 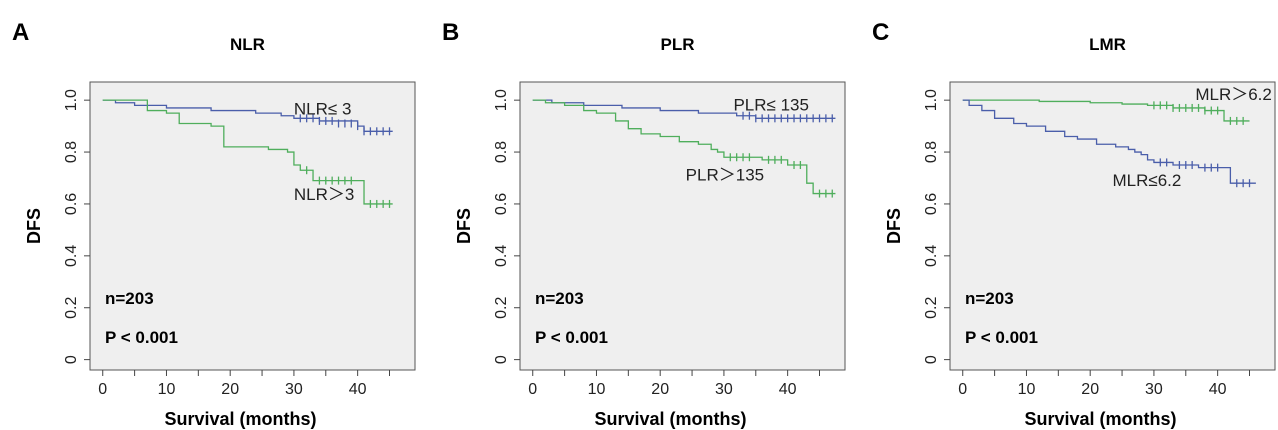 I want to click on series-label: NLR≤ 3, so click(x=323, y=108).